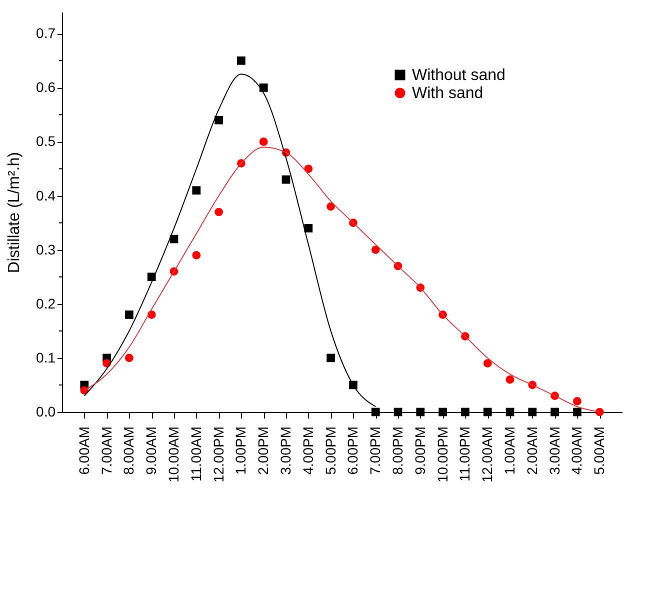 The image size is (670, 603). Describe the element at coordinates (84, 450) in the screenshot. I see `x-tick-label: 6.00AM` at that location.